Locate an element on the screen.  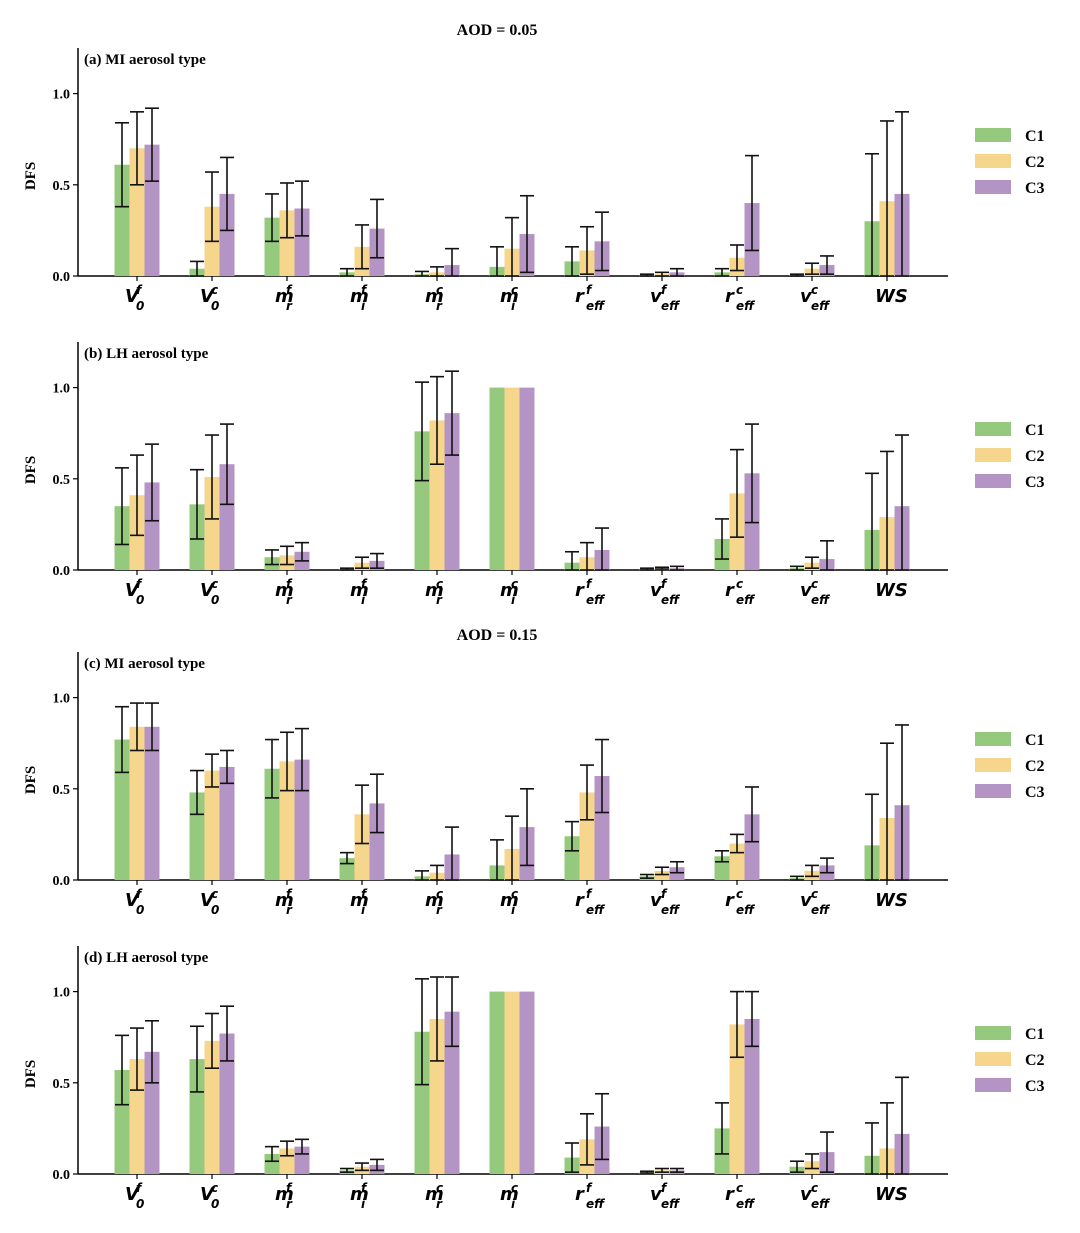
x-tick-label: vc eff is located at coordinates (815, 592).